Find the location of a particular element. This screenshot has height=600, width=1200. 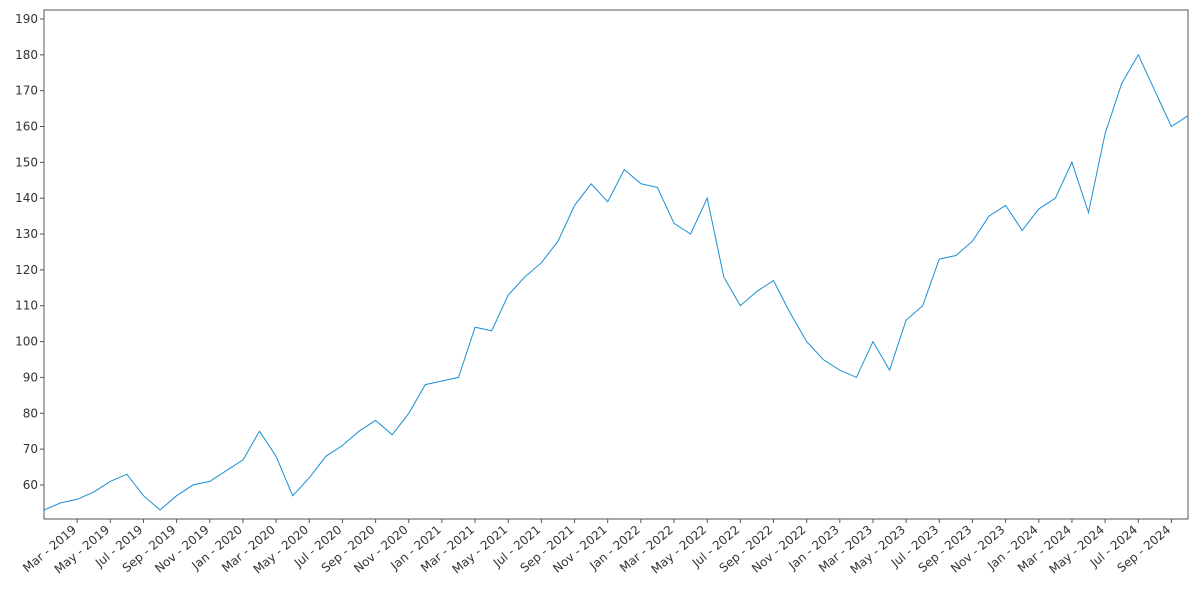

y-tick-label: 170 is located at coordinates (26, 91).